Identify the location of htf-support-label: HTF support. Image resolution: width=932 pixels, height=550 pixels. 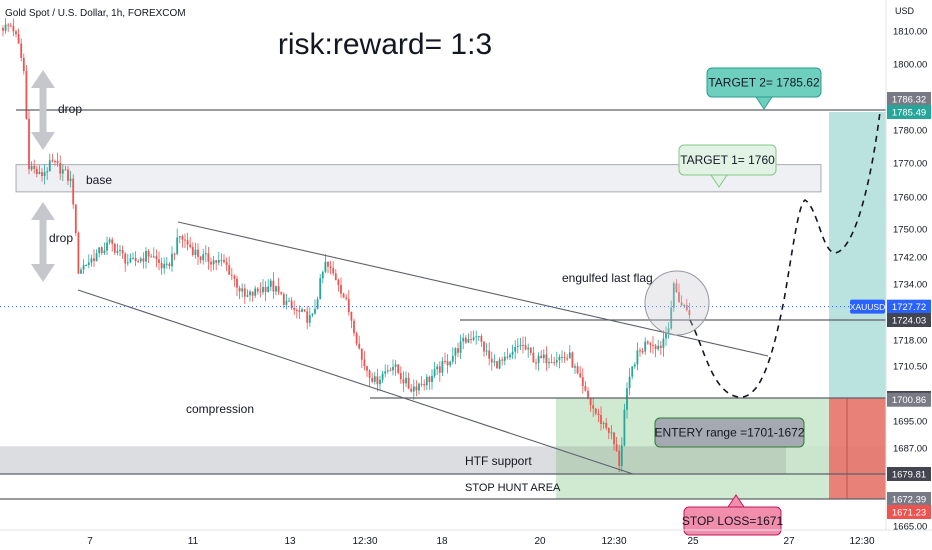
(498, 461).